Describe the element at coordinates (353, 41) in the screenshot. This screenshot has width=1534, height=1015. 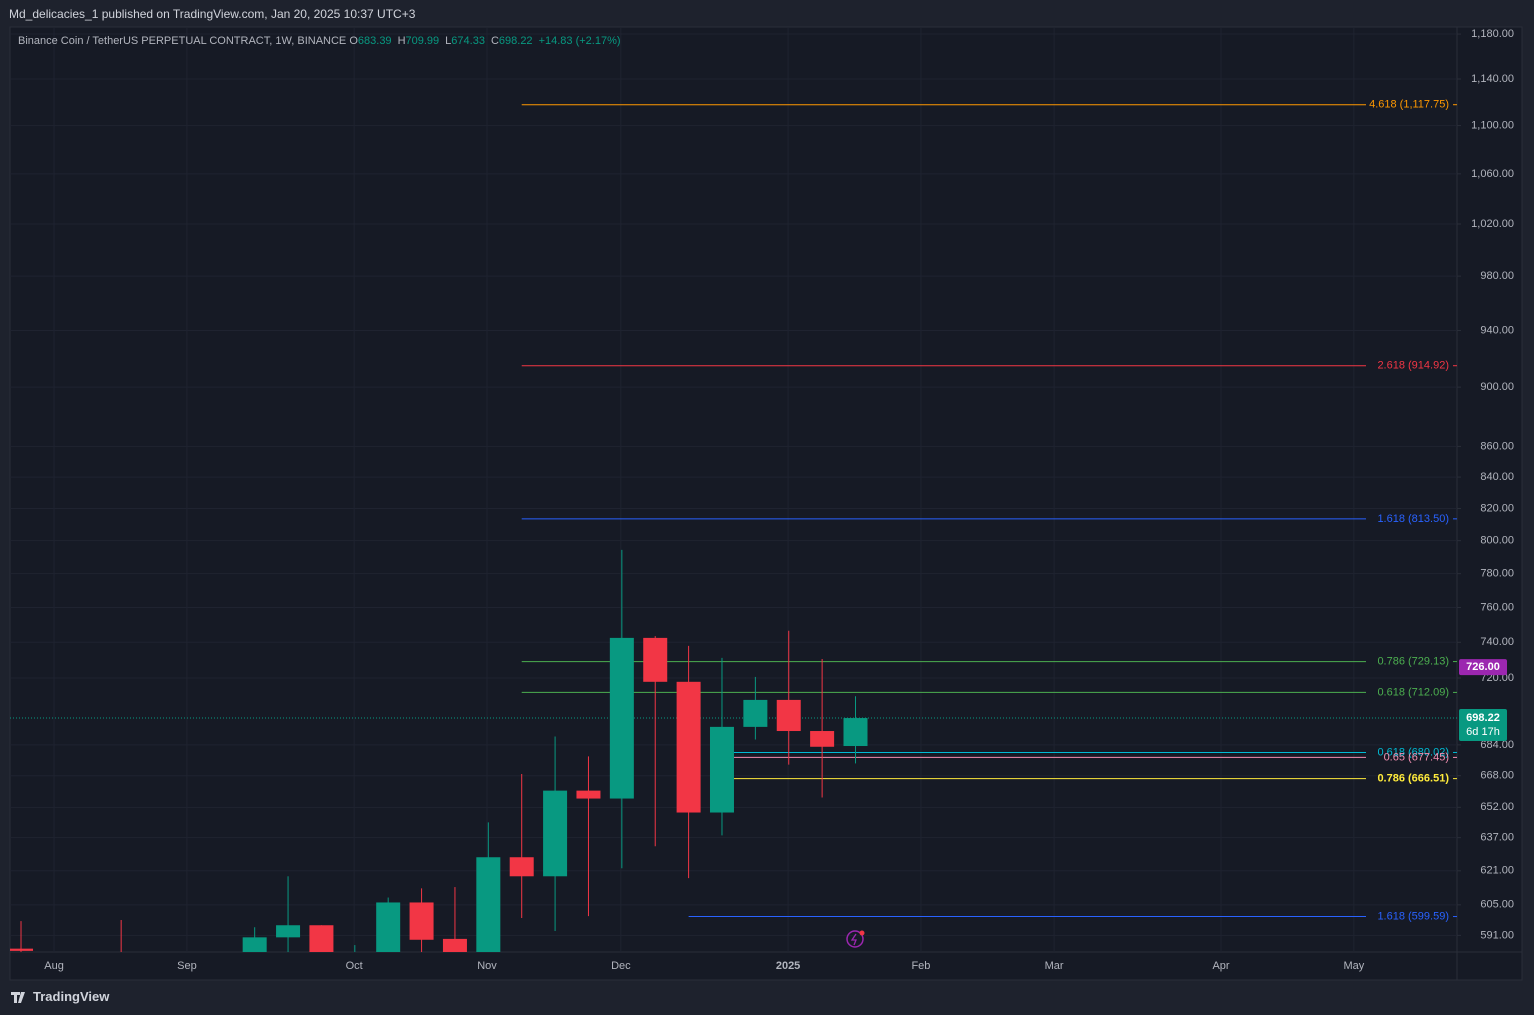
I see `ohlc-key: O` at that location.